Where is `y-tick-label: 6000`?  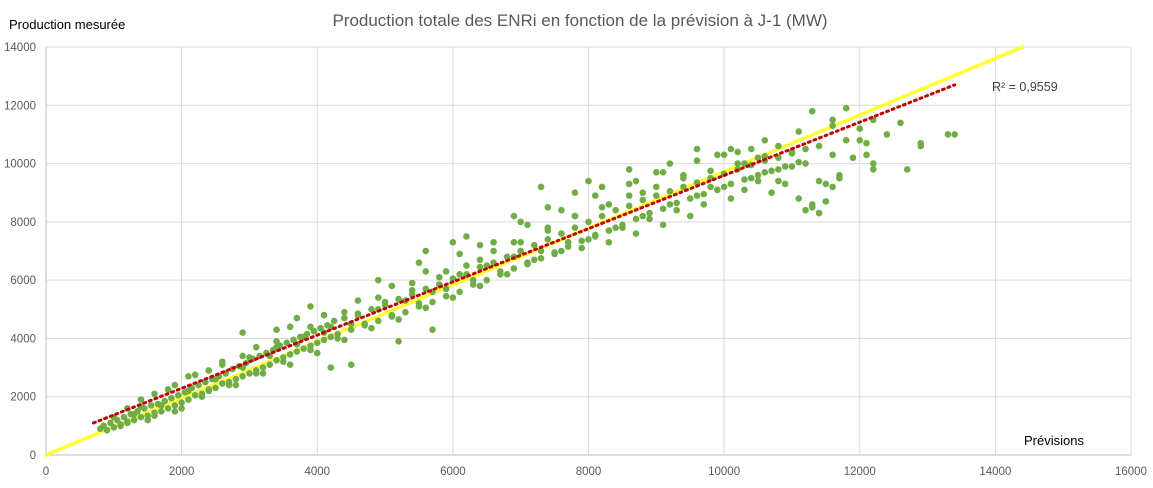 y-tick-label: 6000 is located at coordinates (23, 281).